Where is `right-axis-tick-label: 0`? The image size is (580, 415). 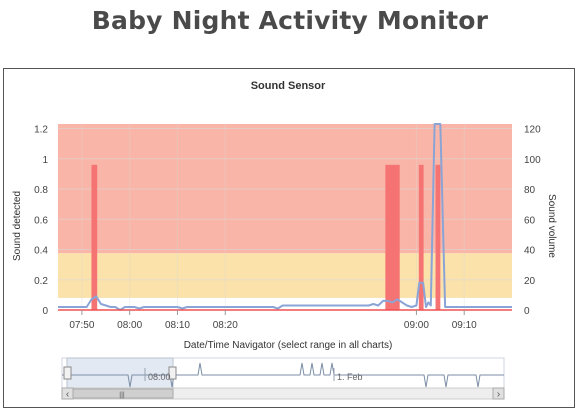 right-axis-tick-label: 0 is located at coordinates (527, 311).